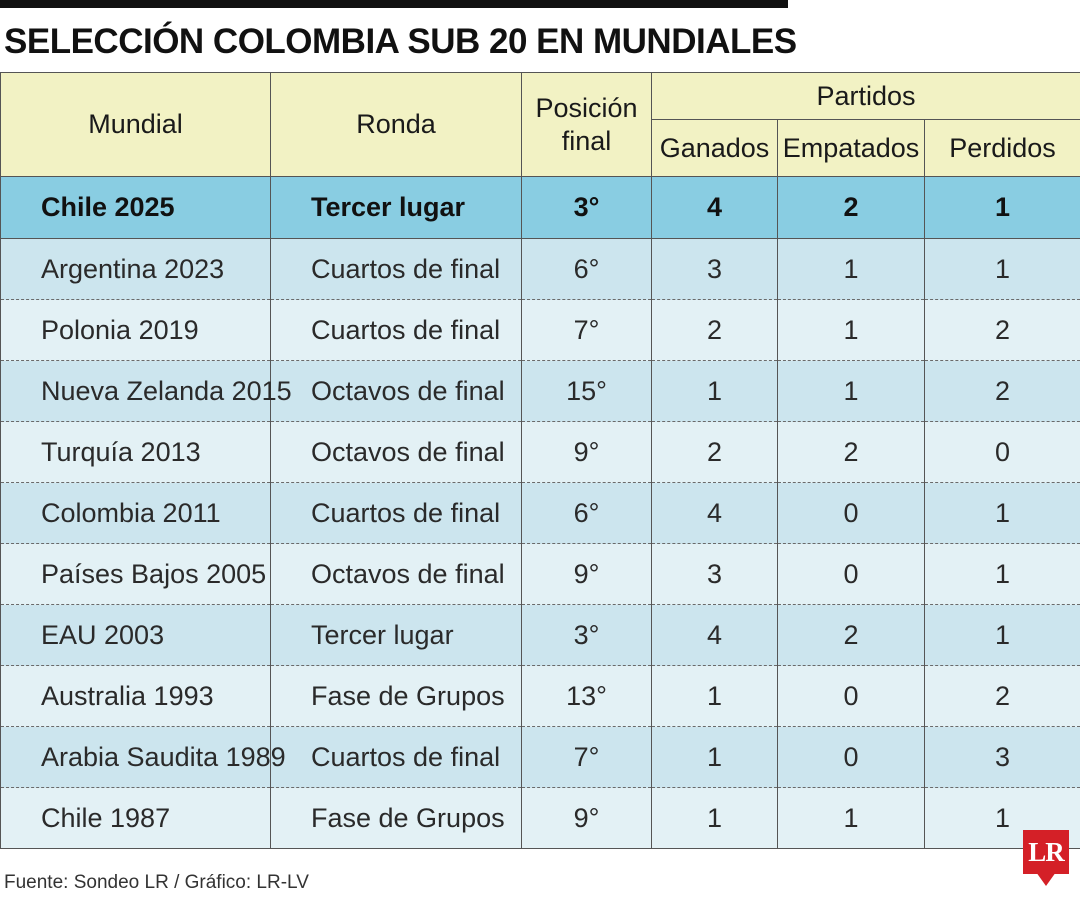 The width and height of the screenshot is (1080, 900). I want to click on header-ronda: Ronda, so click(396, 124).